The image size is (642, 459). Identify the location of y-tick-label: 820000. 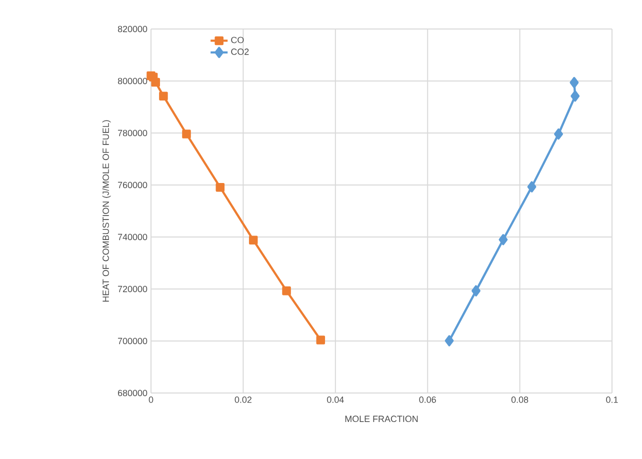
(133, 29).